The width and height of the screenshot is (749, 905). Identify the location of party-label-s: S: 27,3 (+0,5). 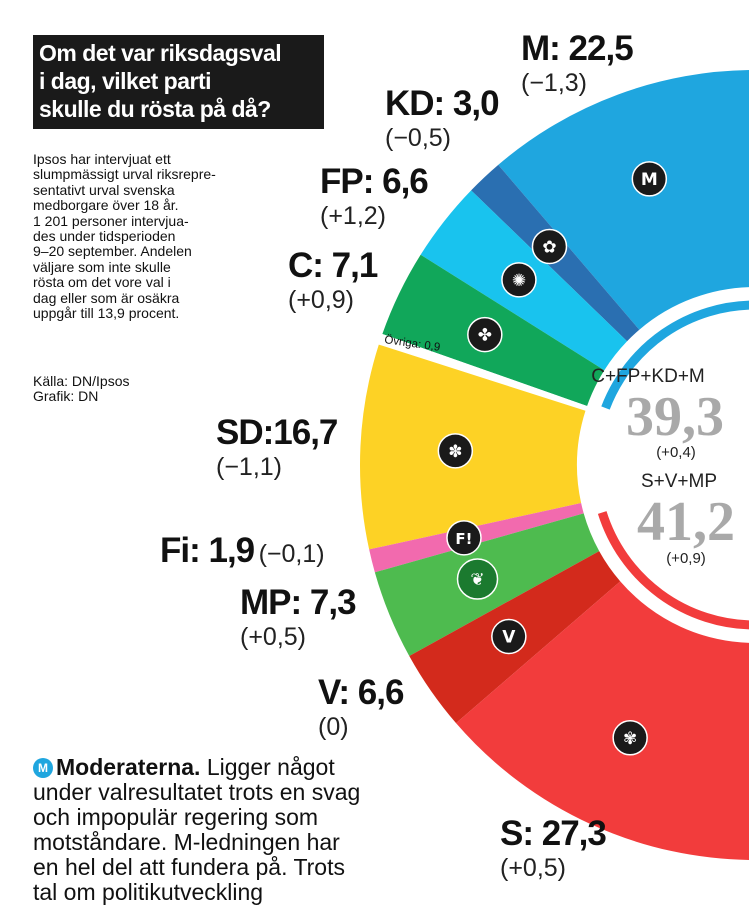
(553, 848).